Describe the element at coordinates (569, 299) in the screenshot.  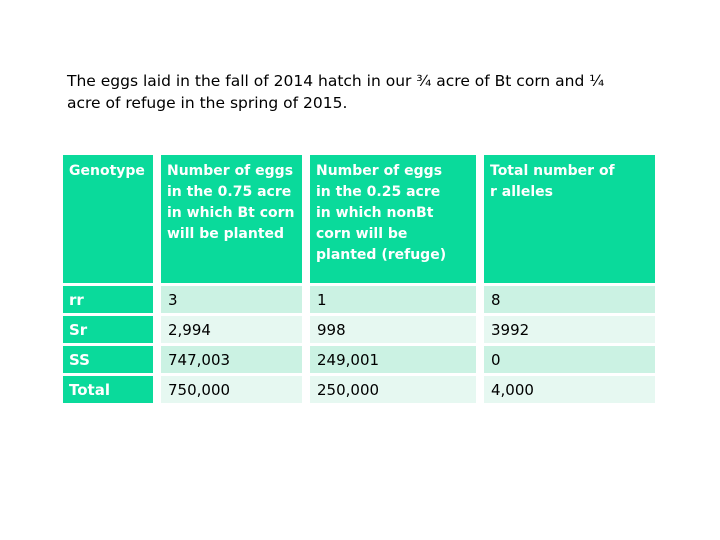
I see `data-cell: 8` at that location.